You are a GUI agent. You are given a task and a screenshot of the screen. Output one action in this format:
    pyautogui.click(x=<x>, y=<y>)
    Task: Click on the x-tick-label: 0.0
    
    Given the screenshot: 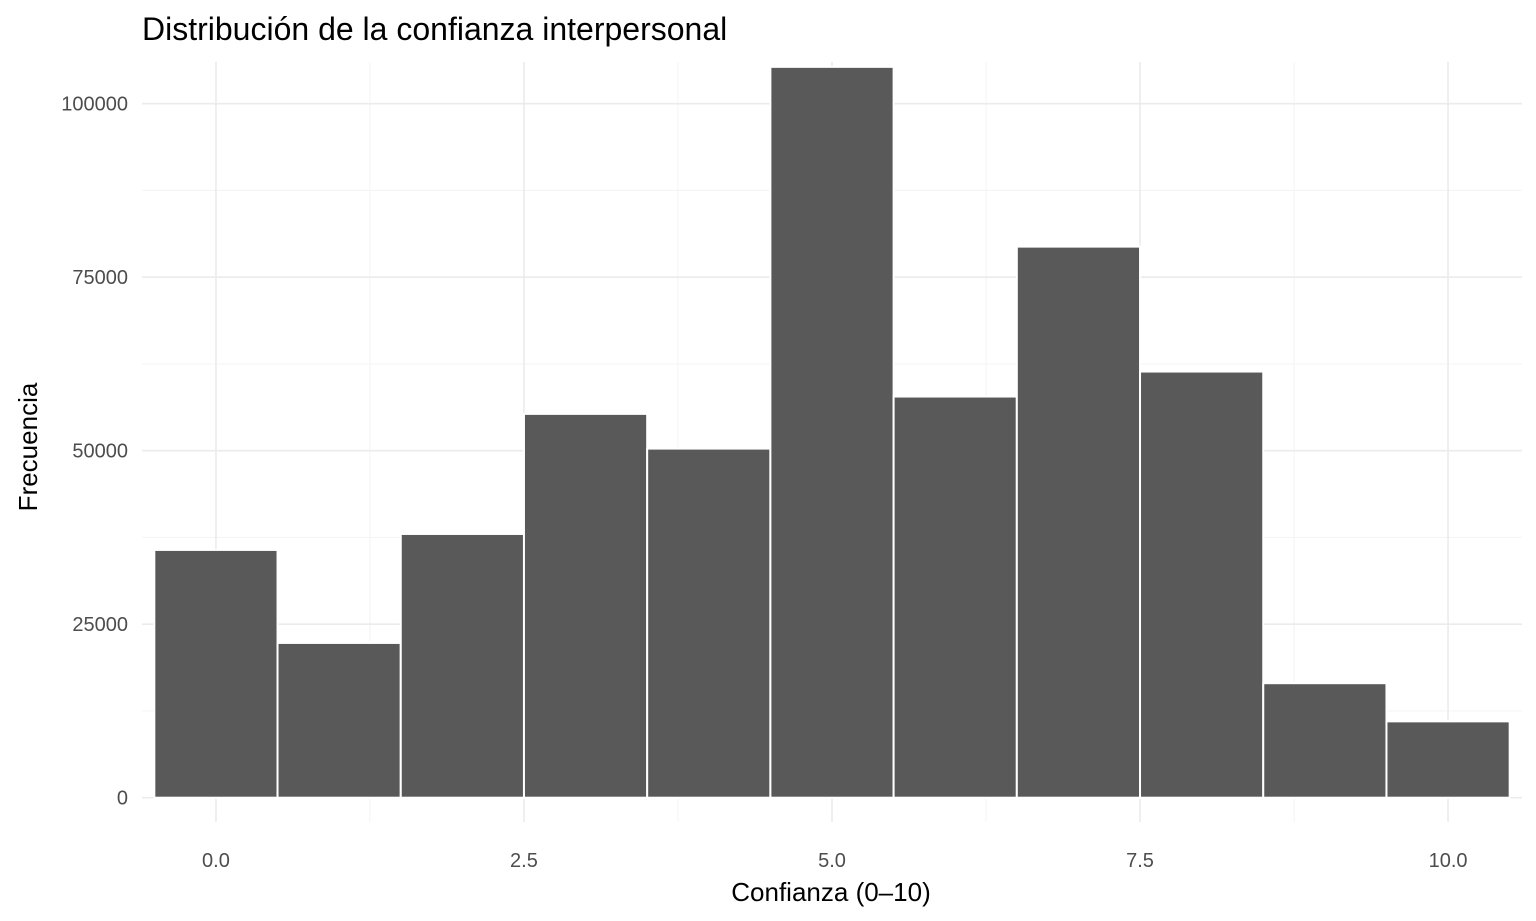 What is the action you would take?
    pyautogui.click(x=216, y=861)
    